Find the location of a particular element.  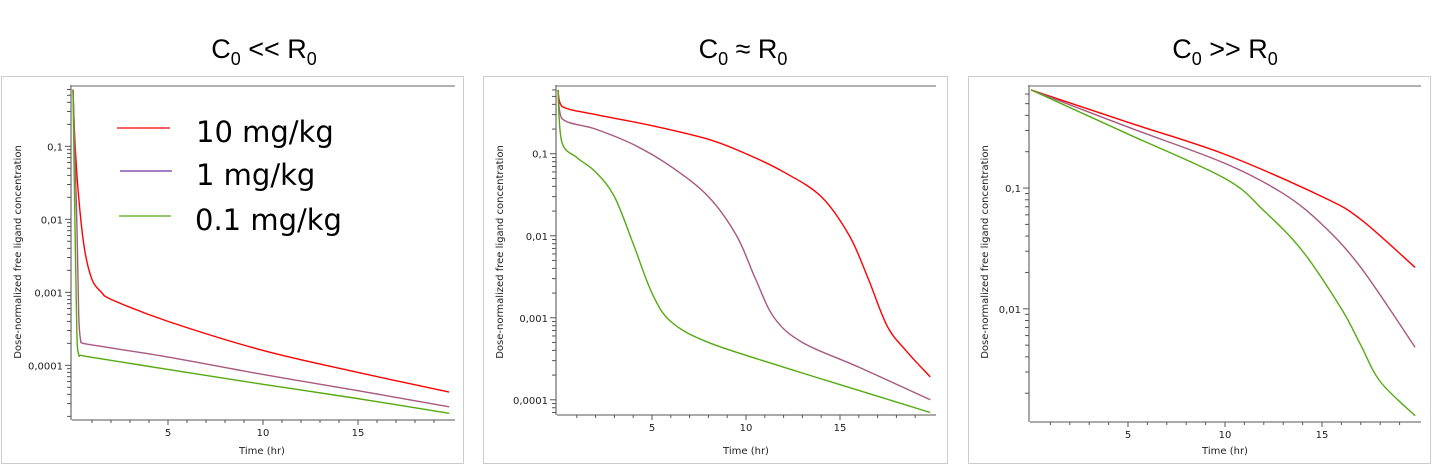

legend-label-1mgkg: 1 mg/kg is located at coordinates (255, 175).